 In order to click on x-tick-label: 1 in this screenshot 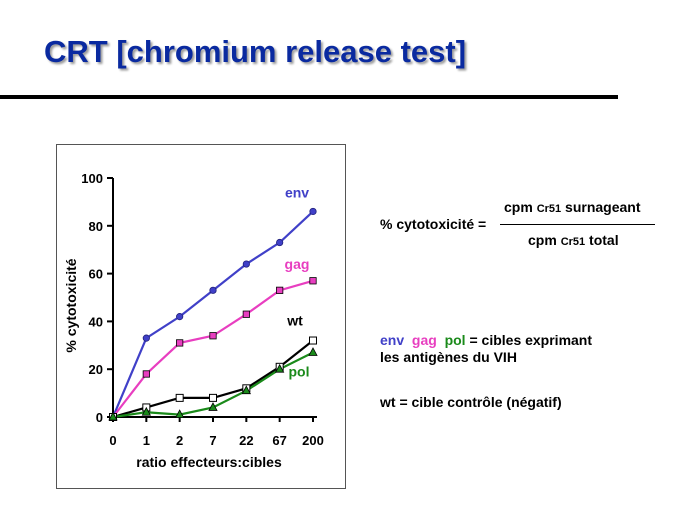, I will do `click(146, 440)`.